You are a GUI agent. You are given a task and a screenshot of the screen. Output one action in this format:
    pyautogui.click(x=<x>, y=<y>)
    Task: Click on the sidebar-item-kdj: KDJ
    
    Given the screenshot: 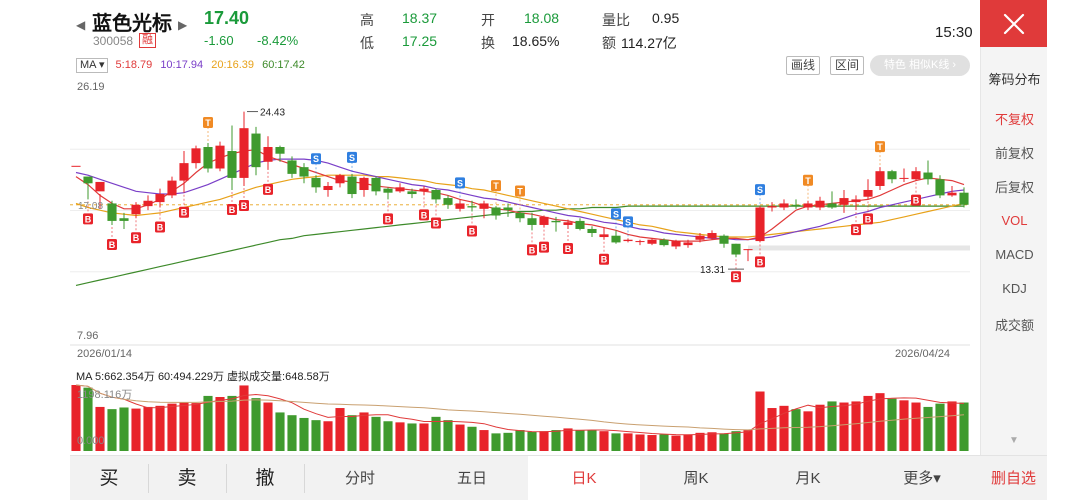 What is the action you would take?
    pyautogui.click(x=1014, y=288)
    